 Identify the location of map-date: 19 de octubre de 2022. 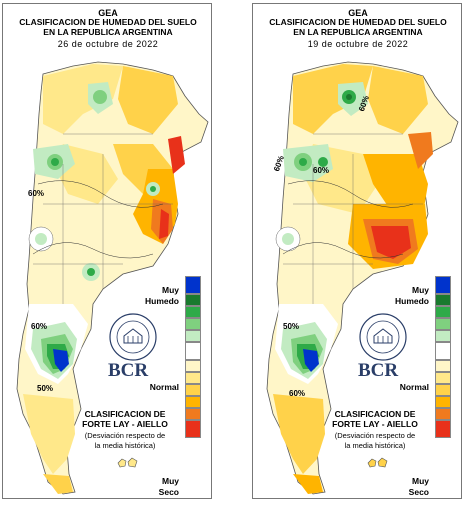
(358, 44).